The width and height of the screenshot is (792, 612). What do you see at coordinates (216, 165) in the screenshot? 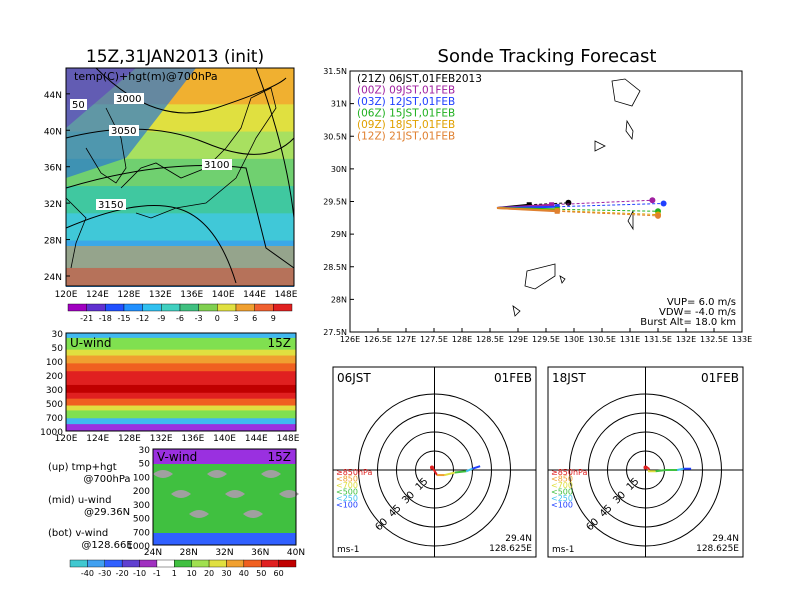
I see `contour-label: 3100` at bounding box center [216, 165].